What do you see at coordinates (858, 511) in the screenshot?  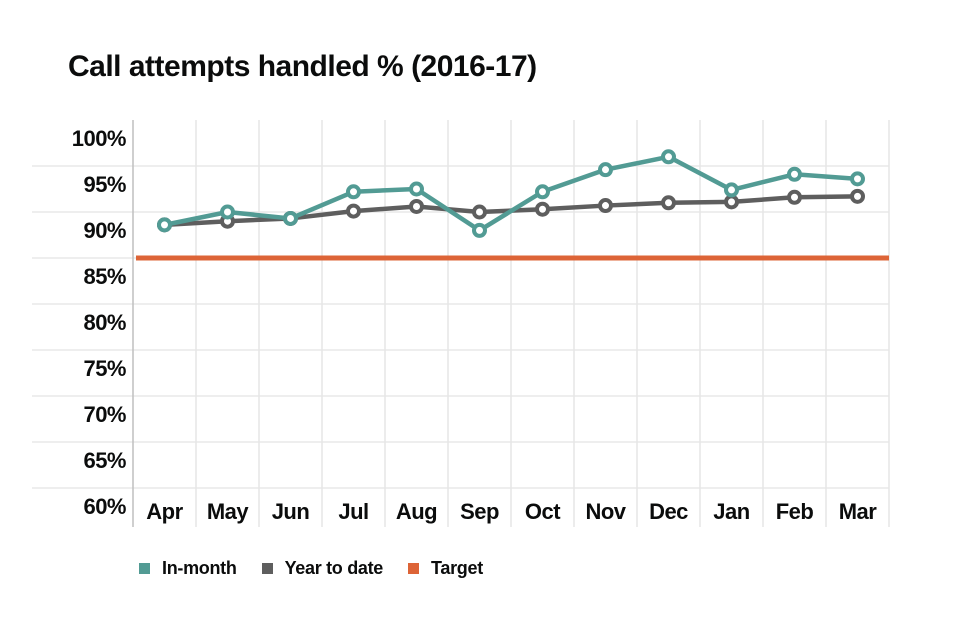 I see `x-tick-label-mar: Mar` at bounding box center [858, 511].